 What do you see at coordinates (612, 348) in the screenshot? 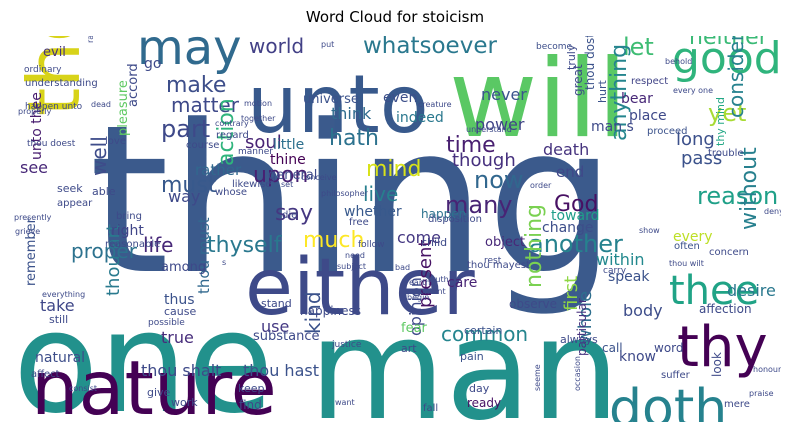
I see `word-call: call` at bounding box center [612, 348].